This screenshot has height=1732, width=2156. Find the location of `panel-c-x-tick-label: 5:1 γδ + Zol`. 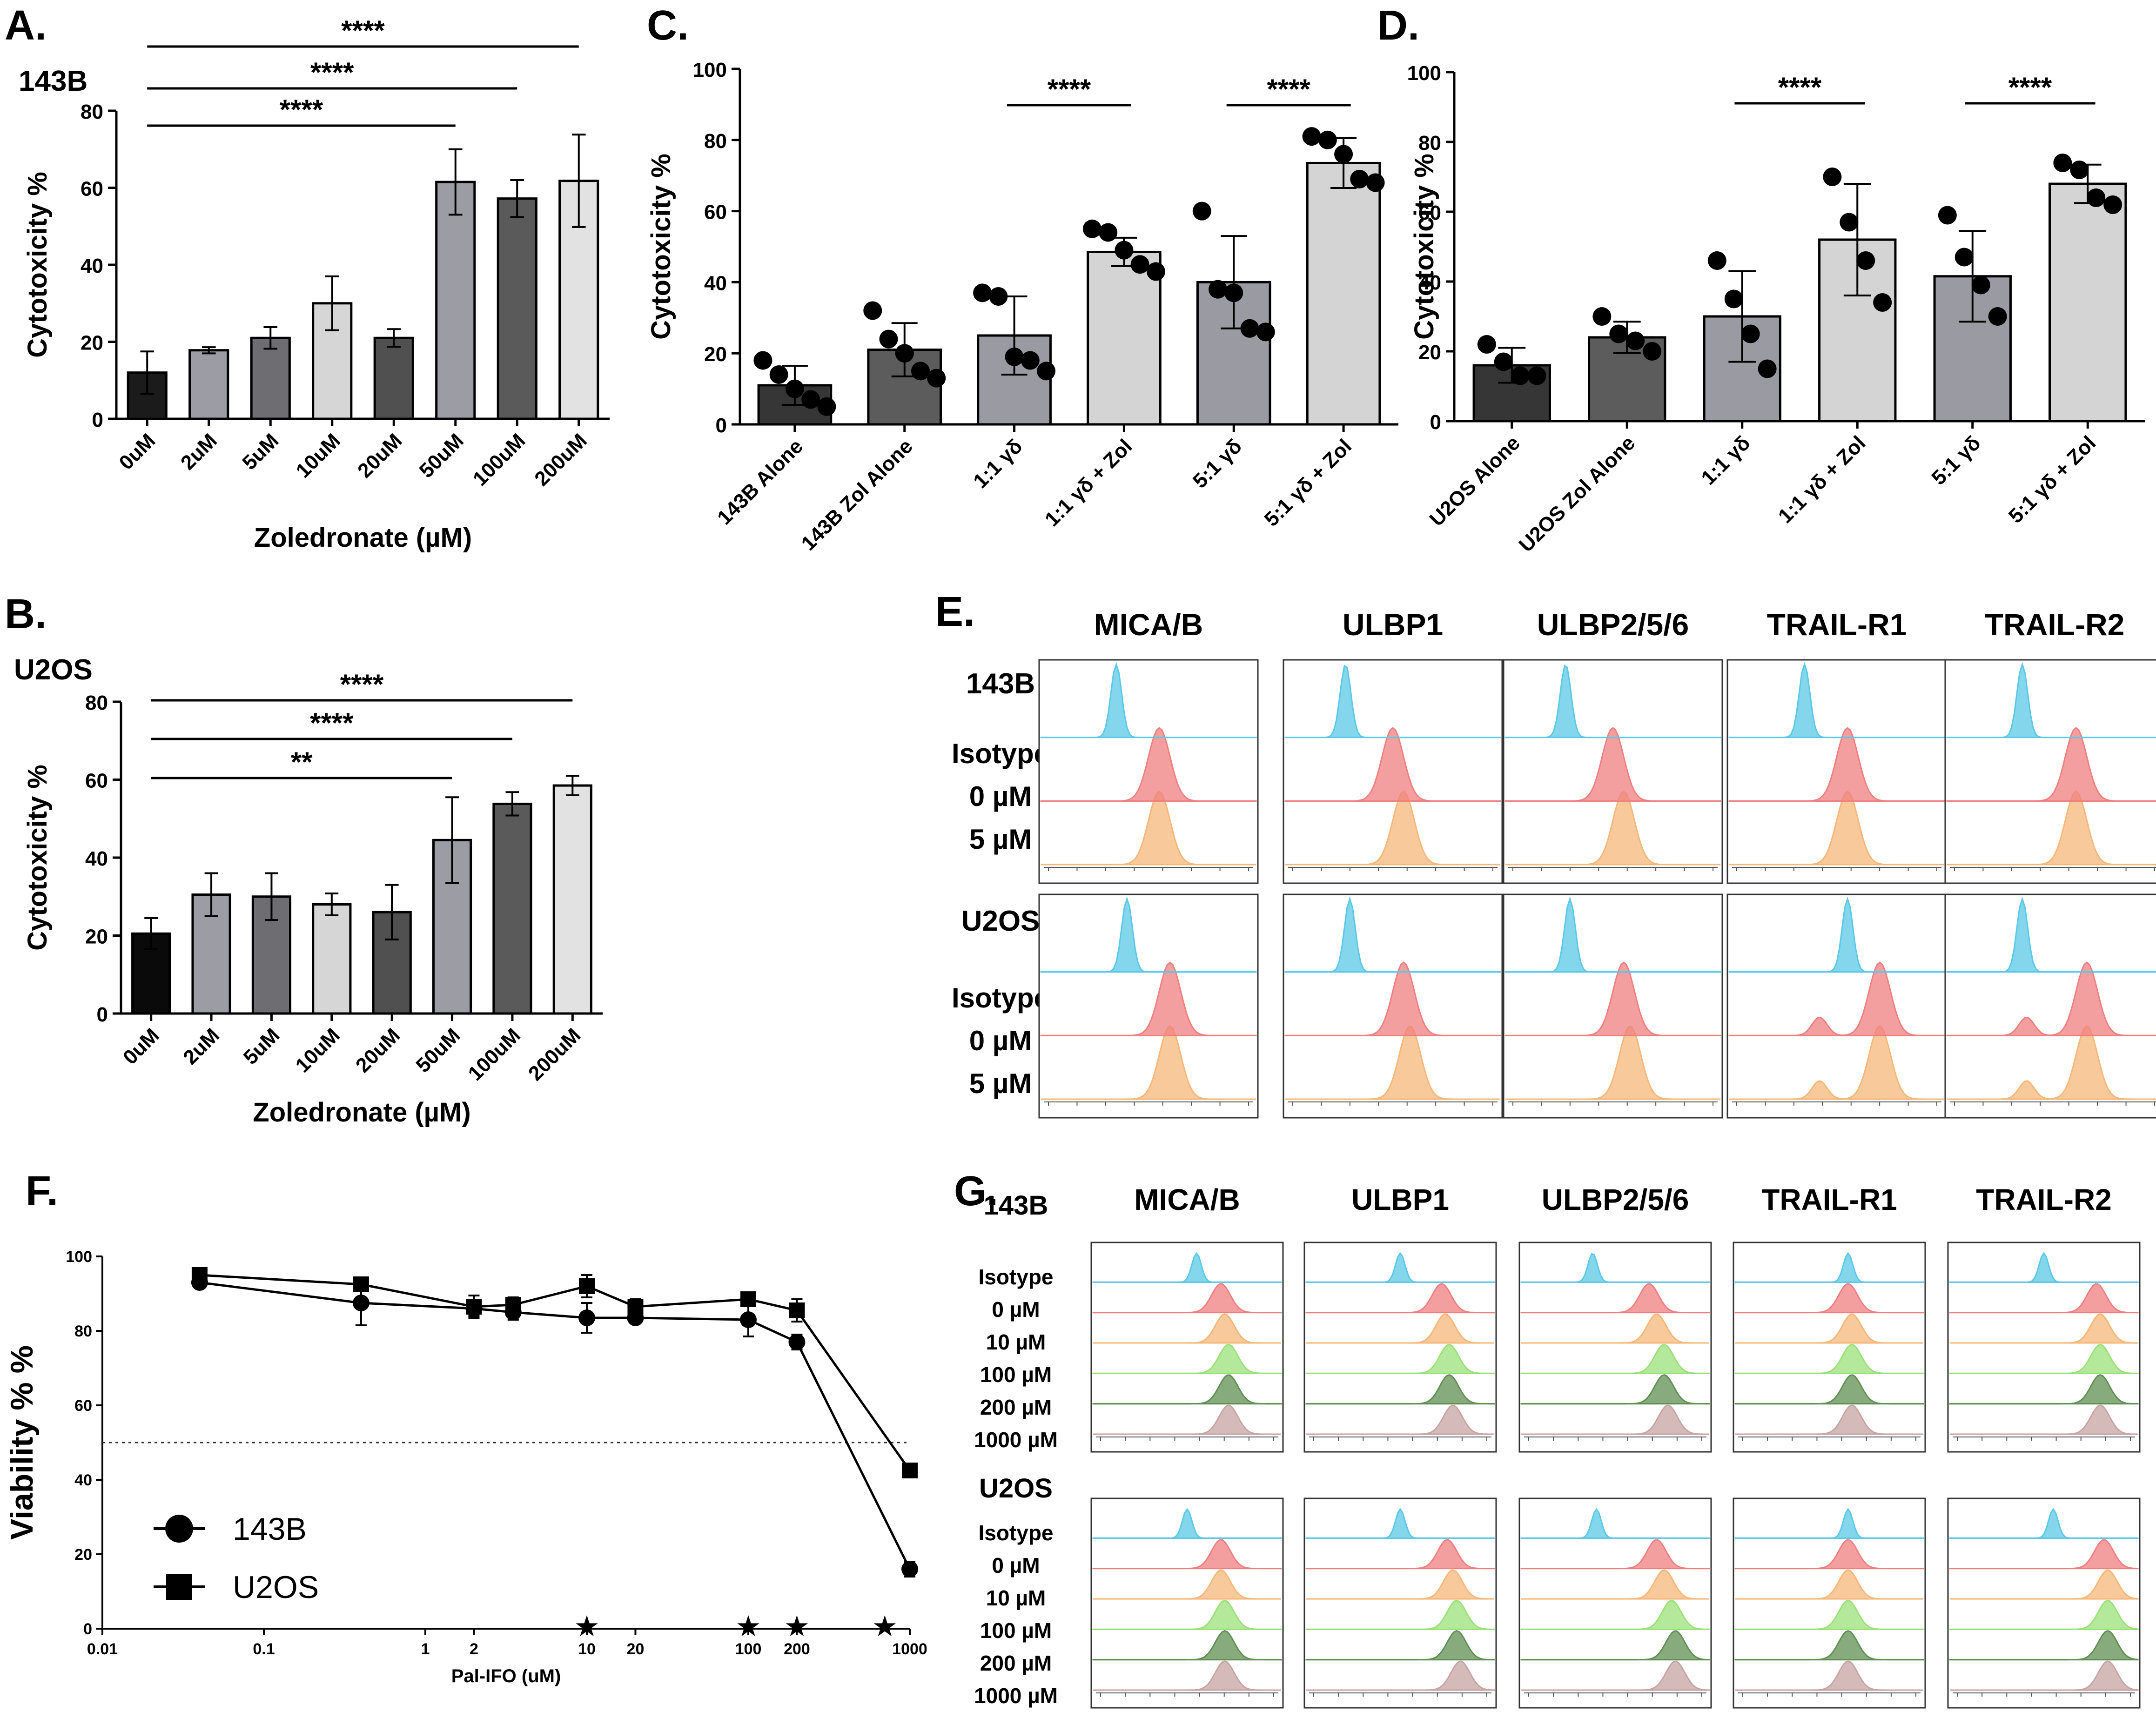

panel-c-x-tick-label: 5:1 γδ + Zol is located at coordinates (1308, 483).